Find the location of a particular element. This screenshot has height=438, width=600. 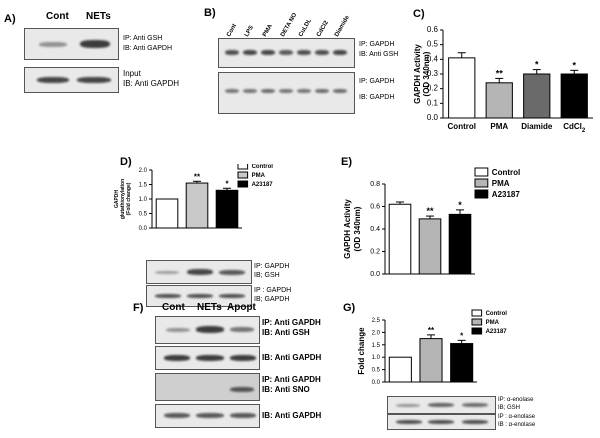

blot-f2-ib-label: IB: Anti GAPDH is located at coordinates (292, 357).